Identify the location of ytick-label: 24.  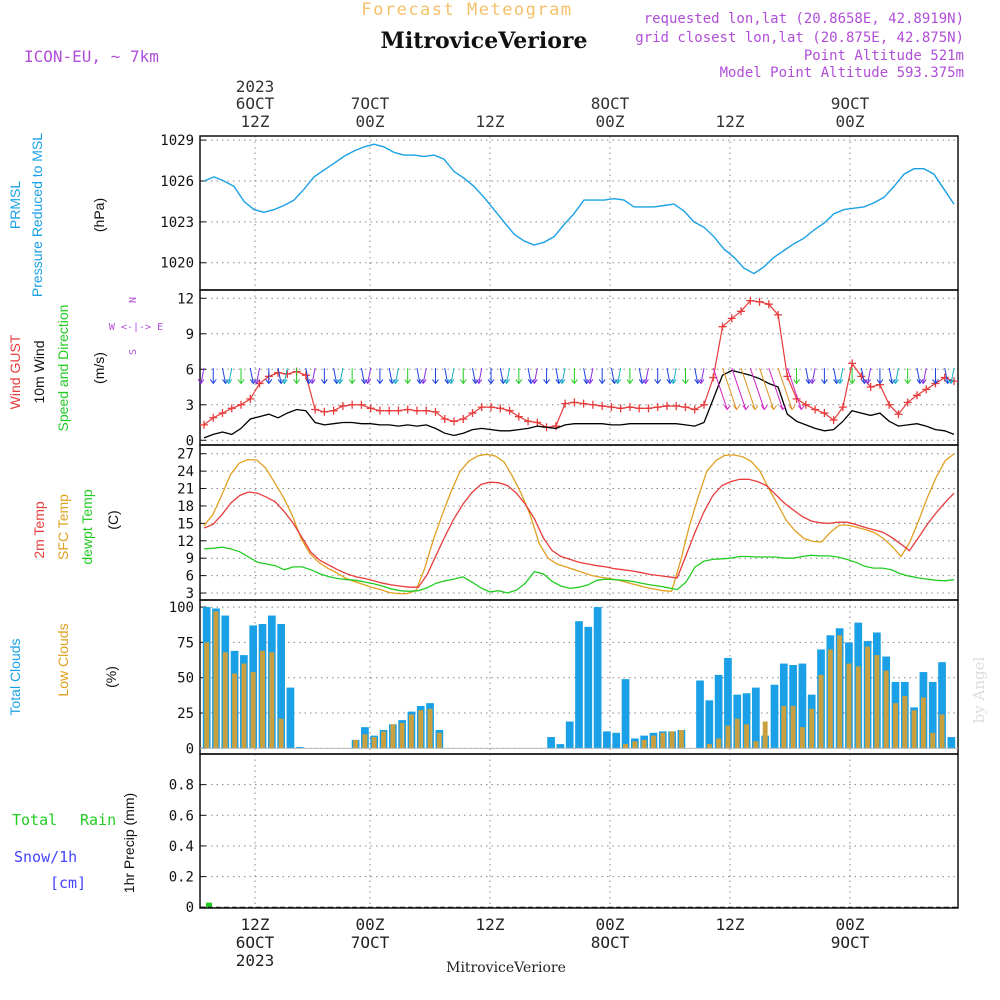
(185, 472).